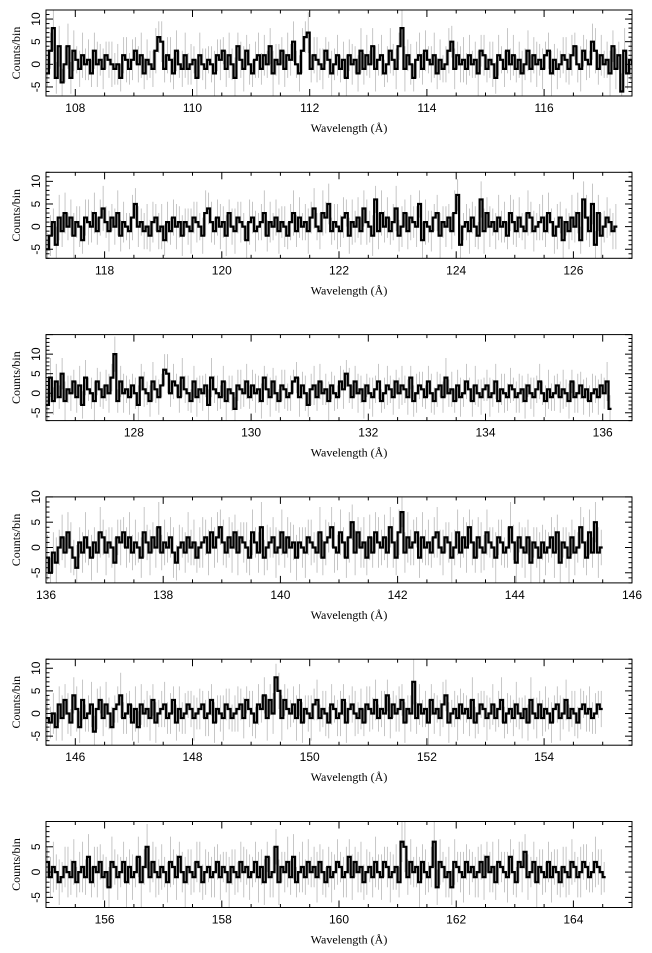 This screenshot has height=953, width=652. What do you see at coordinates (515, 595) in the screenshot?
I see `x-tick-label: 144` at bounding box center [515, 595].